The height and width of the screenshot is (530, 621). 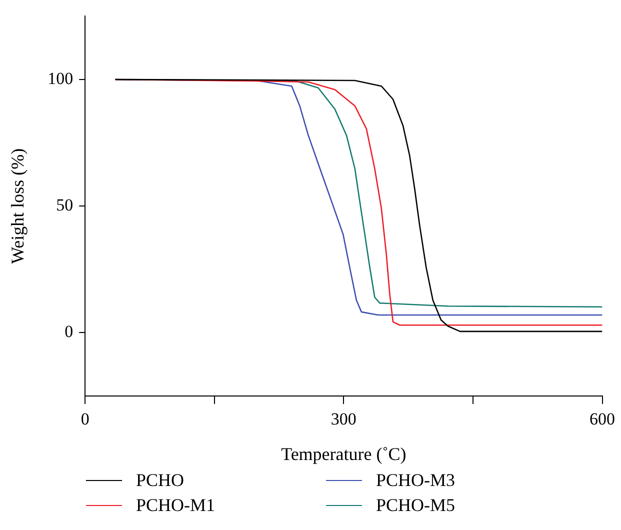 I want to click on x-tick-label: 0, so click(x=85, y=419).